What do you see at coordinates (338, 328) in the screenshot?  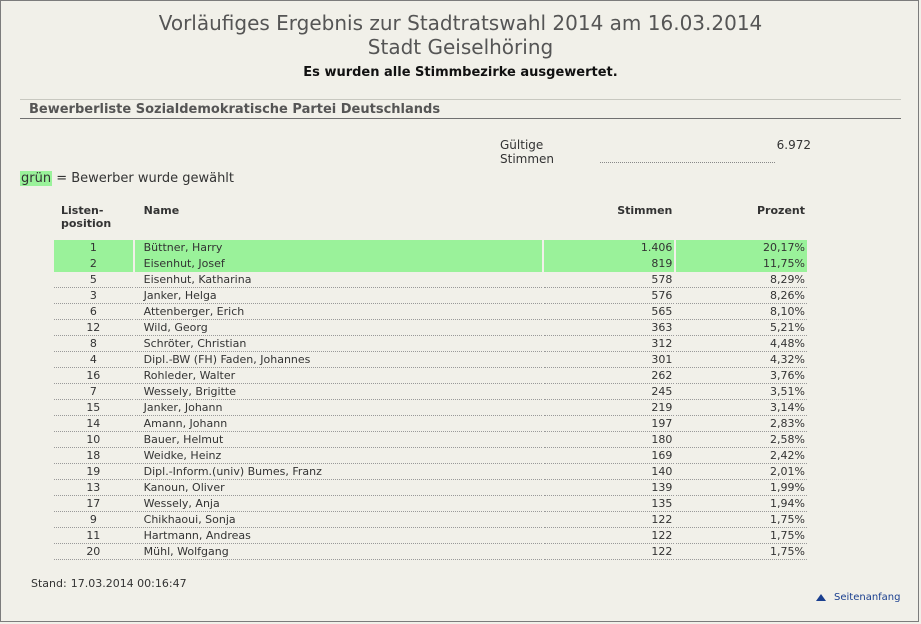 I see `cell-name: Wild, Georg` at bounding box center [338, 328].